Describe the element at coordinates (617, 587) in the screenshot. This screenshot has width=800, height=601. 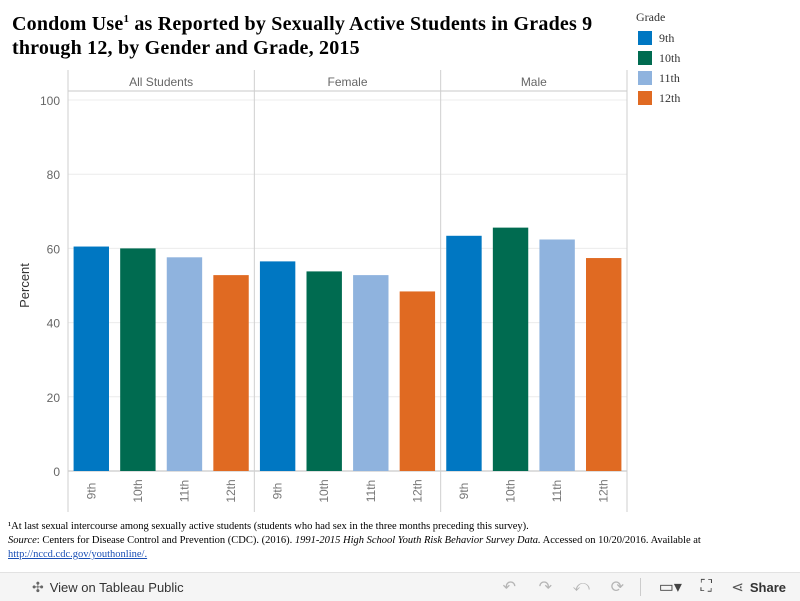
I see `refresh-icon: ⟳` at that location.